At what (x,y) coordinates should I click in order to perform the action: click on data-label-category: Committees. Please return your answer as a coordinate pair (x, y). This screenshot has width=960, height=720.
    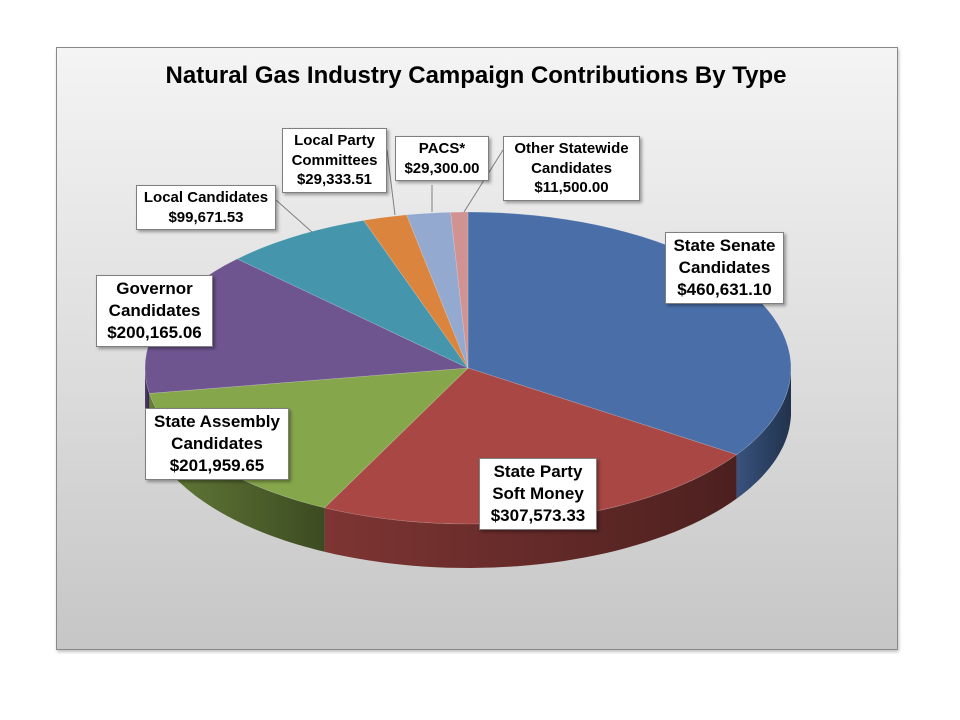
    Looking at the image, I should click on (334, 160).